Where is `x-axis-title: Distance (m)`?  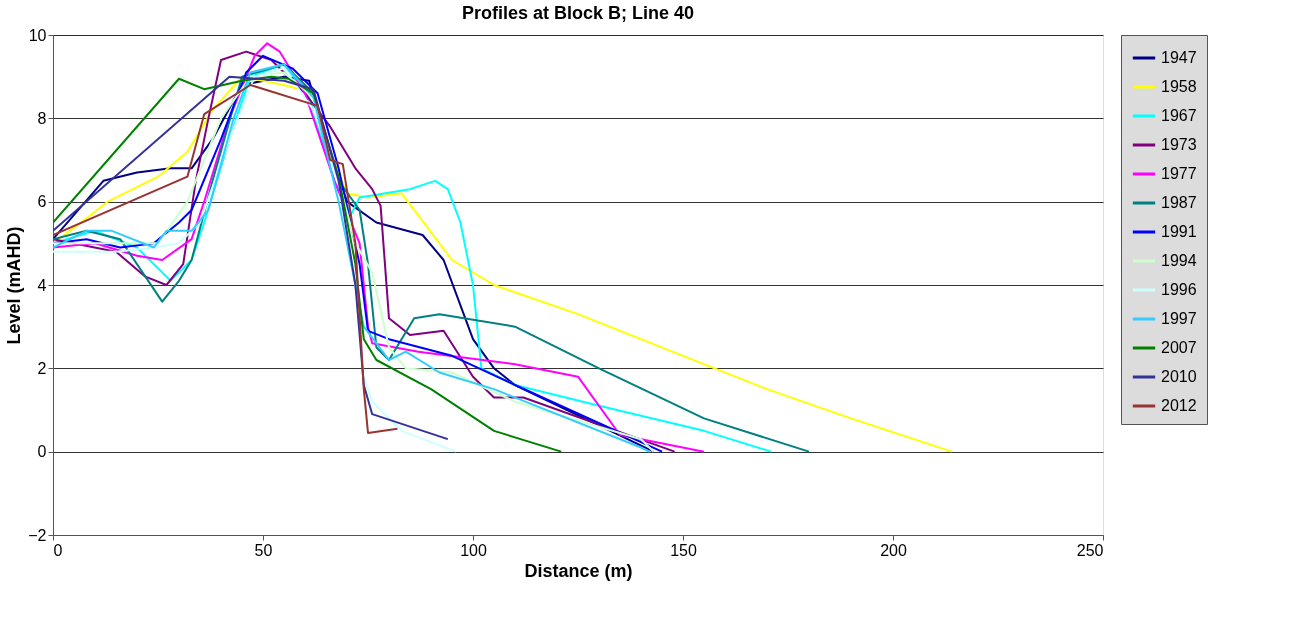 x-axis-title: Distance (m) is located at coordinates (578, 570).